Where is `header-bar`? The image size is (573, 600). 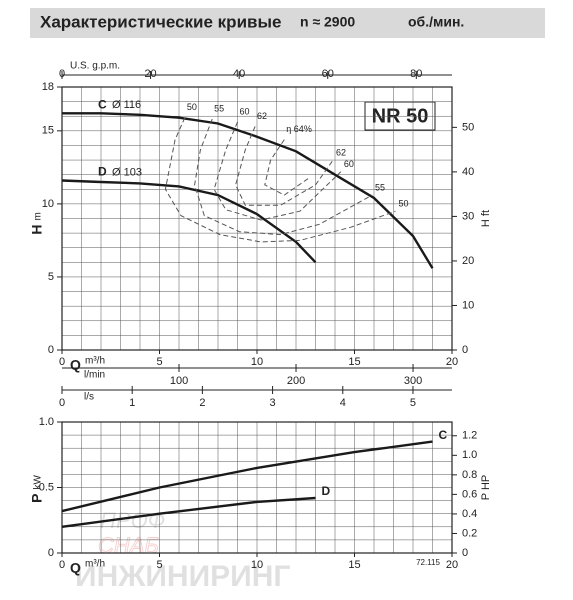
header-bar is located at coordinates (287, 23).